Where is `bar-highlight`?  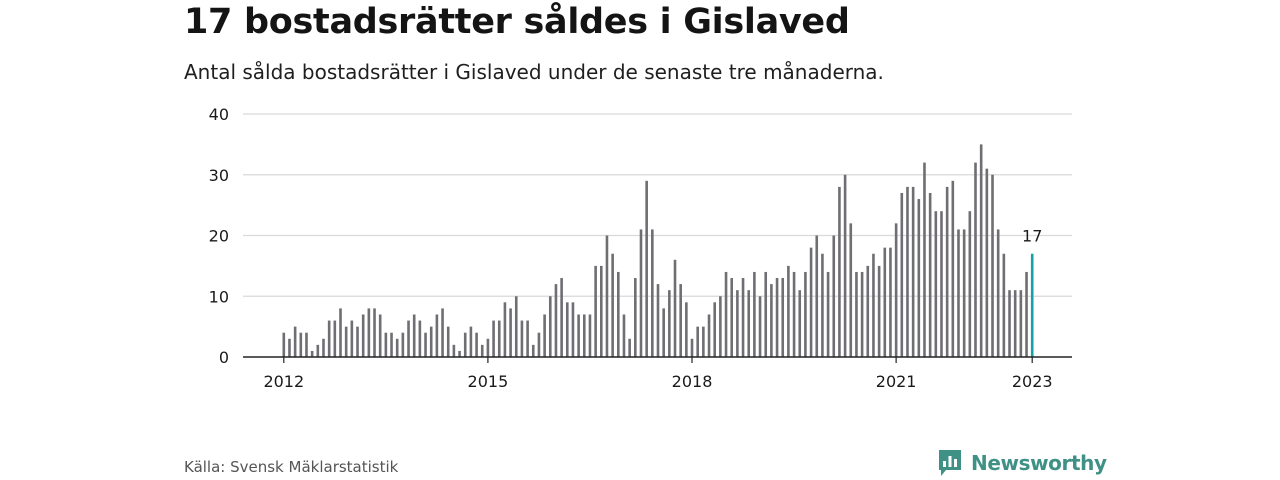
bar-highlight is located at coordinates (1032, 305).